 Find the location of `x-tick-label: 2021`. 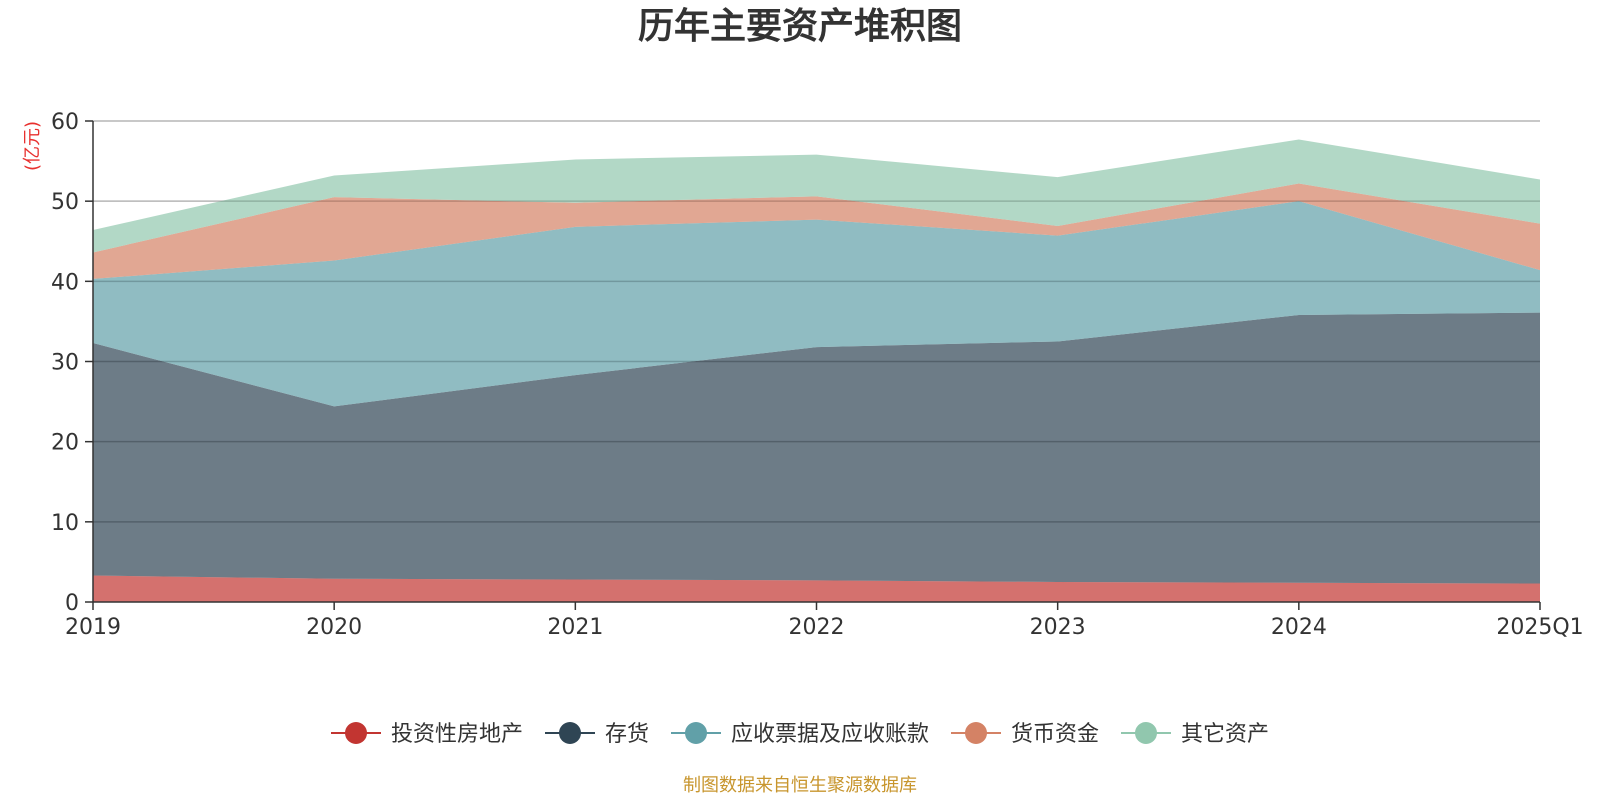

x-tick-label: 2021 is located at coordinates (575, 627).